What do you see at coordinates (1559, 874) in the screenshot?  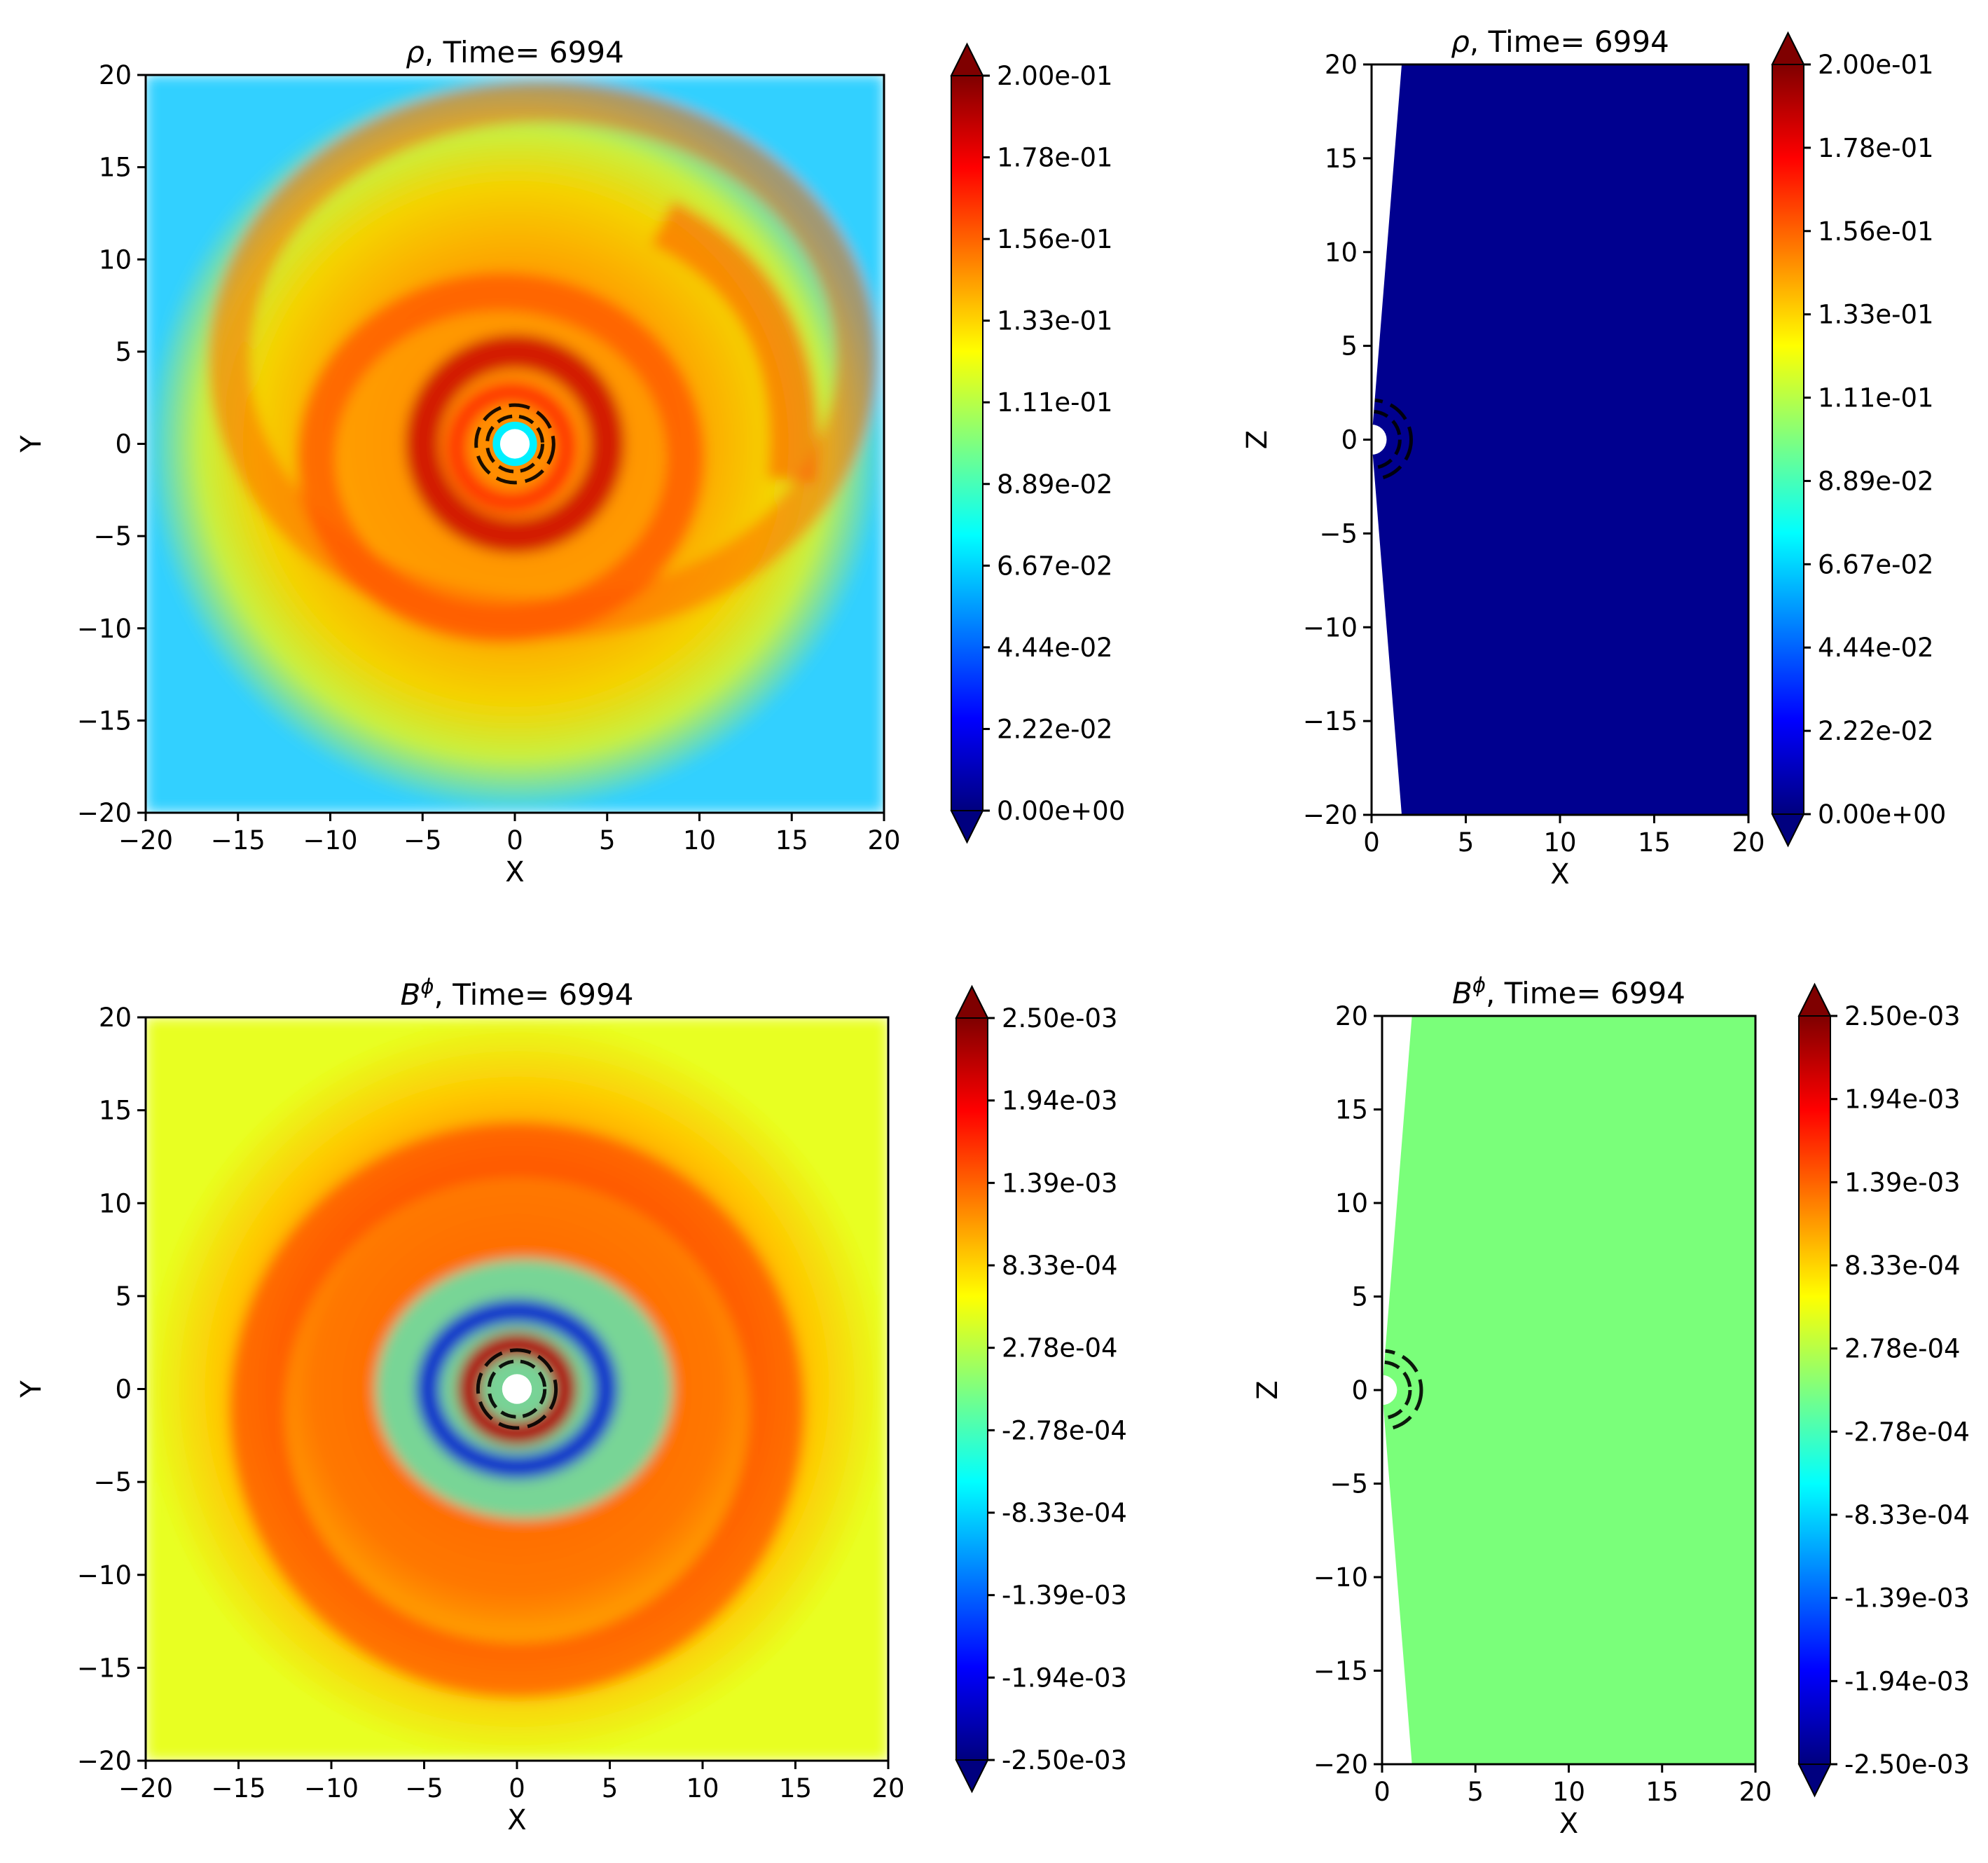 I see `rho-xz-xlabel: X` at bounding box center [1559, 874].